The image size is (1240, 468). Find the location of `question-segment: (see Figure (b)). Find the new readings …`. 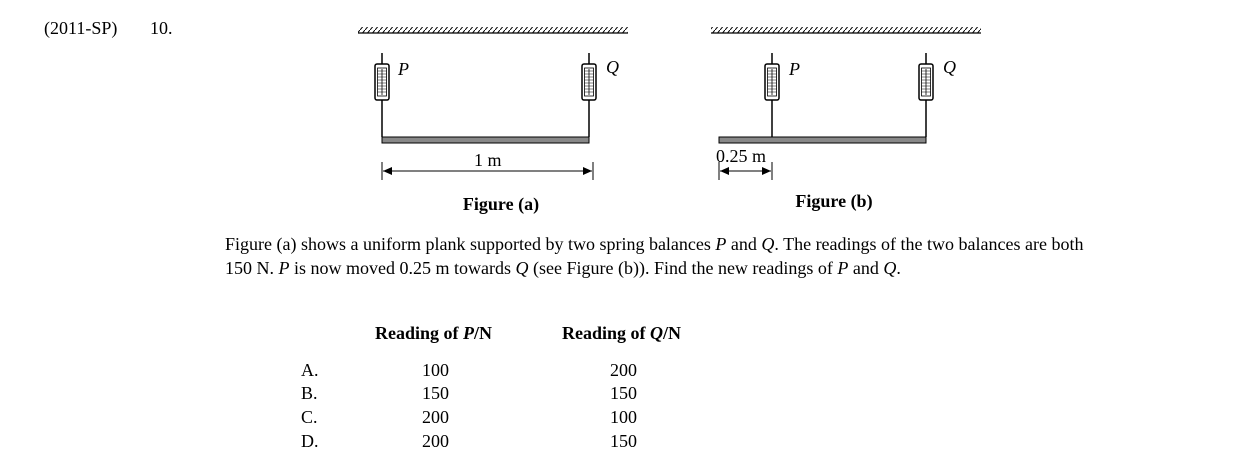

question-segment: (see Figure (b)). Find the new readings … is located at coordinates (683, 268).